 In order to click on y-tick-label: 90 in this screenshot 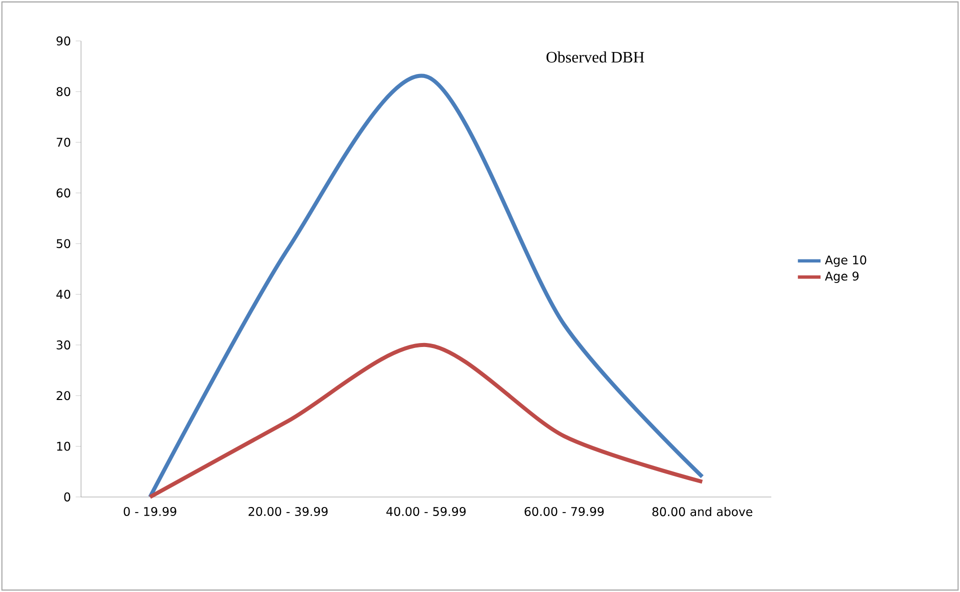, I will do `click(63, 41)`.